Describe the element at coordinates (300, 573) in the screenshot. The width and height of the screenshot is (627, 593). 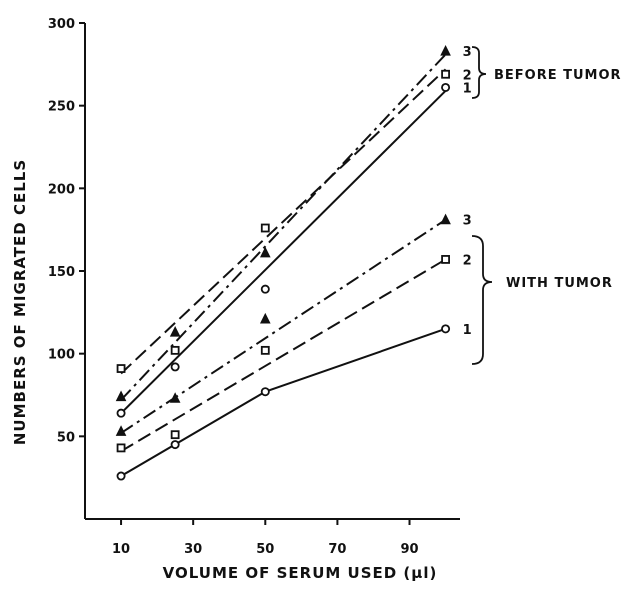
I see `x-axis-title: VOLUME OF SERUM USED (μl)` at that location.